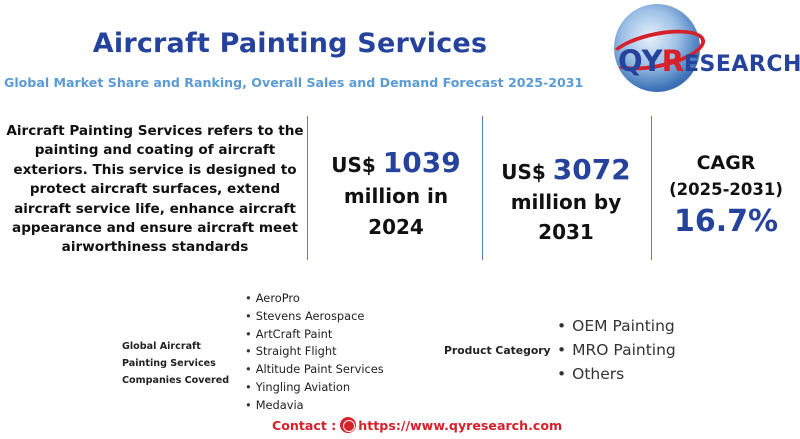 The height and width of the screenshot is (439, 800). What do you see at coordinates (348, 425) in the screenshot?
I see `globe-icon` at bounding box center [348, 425].